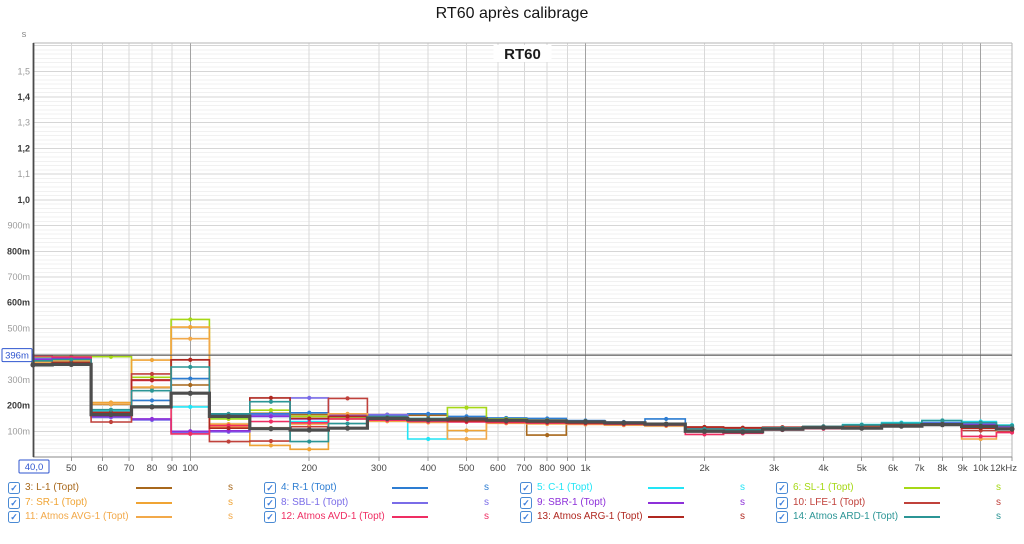 This screenshot has height=544, width=1024. Describe the element at coordinates (823, 488) in the screenshot. I see `legend-label: 6: SL-1 (Topt)` at that location.